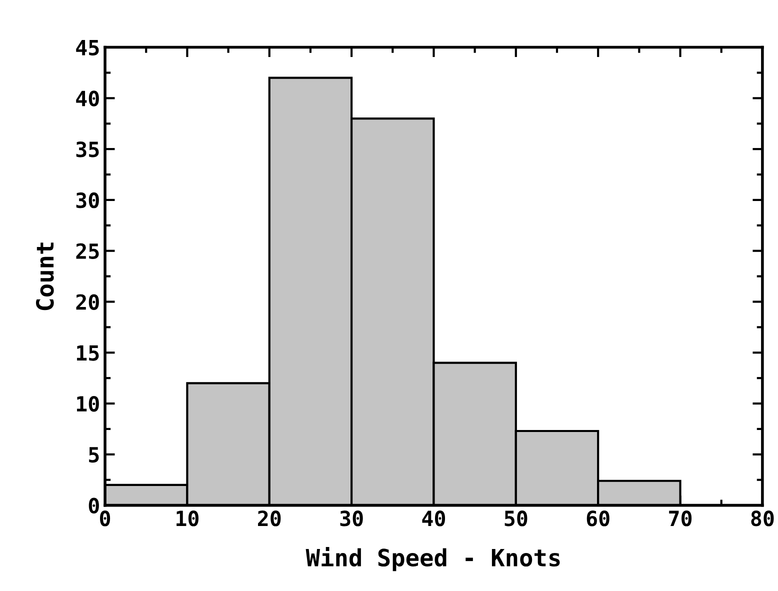 Image resolution: width=778 pixels, height=591 pixels. What do you see at coordinates (680, 518) in the screenshot?
I see `x-tick-label: 70` at bounding box center [680, 518].